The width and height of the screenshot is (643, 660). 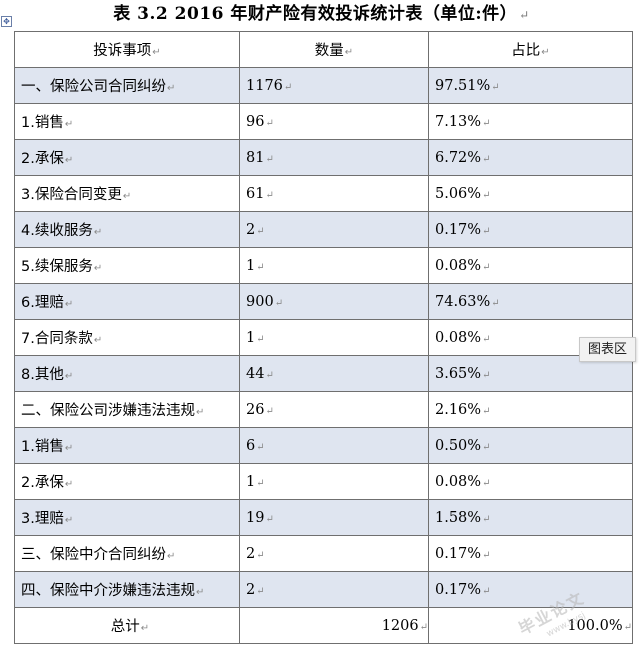 I want to click on cell-count: 19↵, so click(x=334, y=517).